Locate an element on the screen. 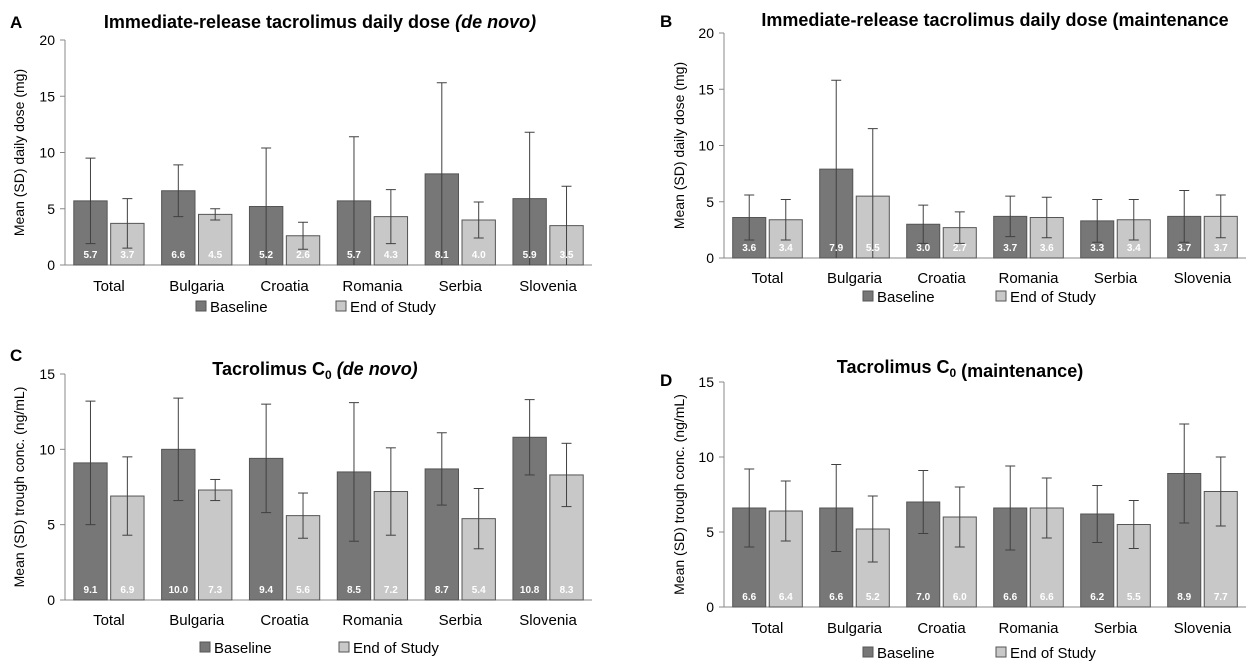 The image size is (1253, 665). chart-title-tail: (maintenance) is located at coordinates (1019, 371).